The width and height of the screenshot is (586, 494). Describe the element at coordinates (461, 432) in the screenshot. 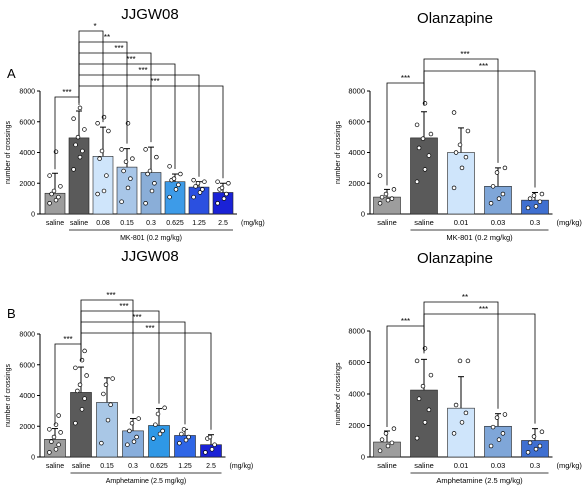

I see `c3-bar` at that location.